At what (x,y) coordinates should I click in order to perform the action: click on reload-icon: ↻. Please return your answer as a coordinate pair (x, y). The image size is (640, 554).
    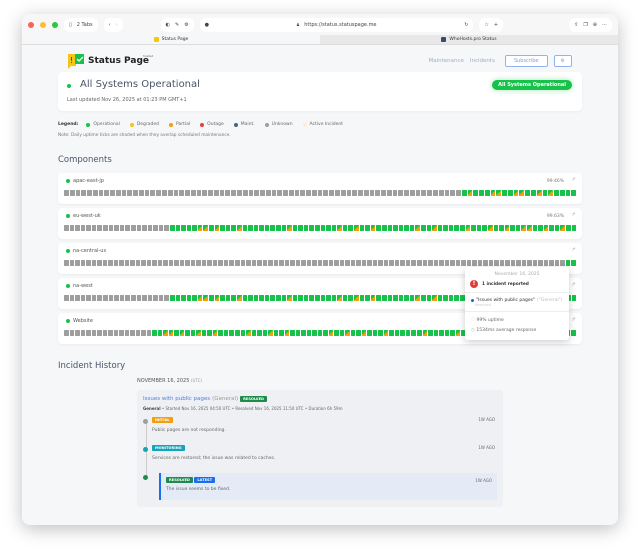
    Looking at the image, I should click on (466, 24).